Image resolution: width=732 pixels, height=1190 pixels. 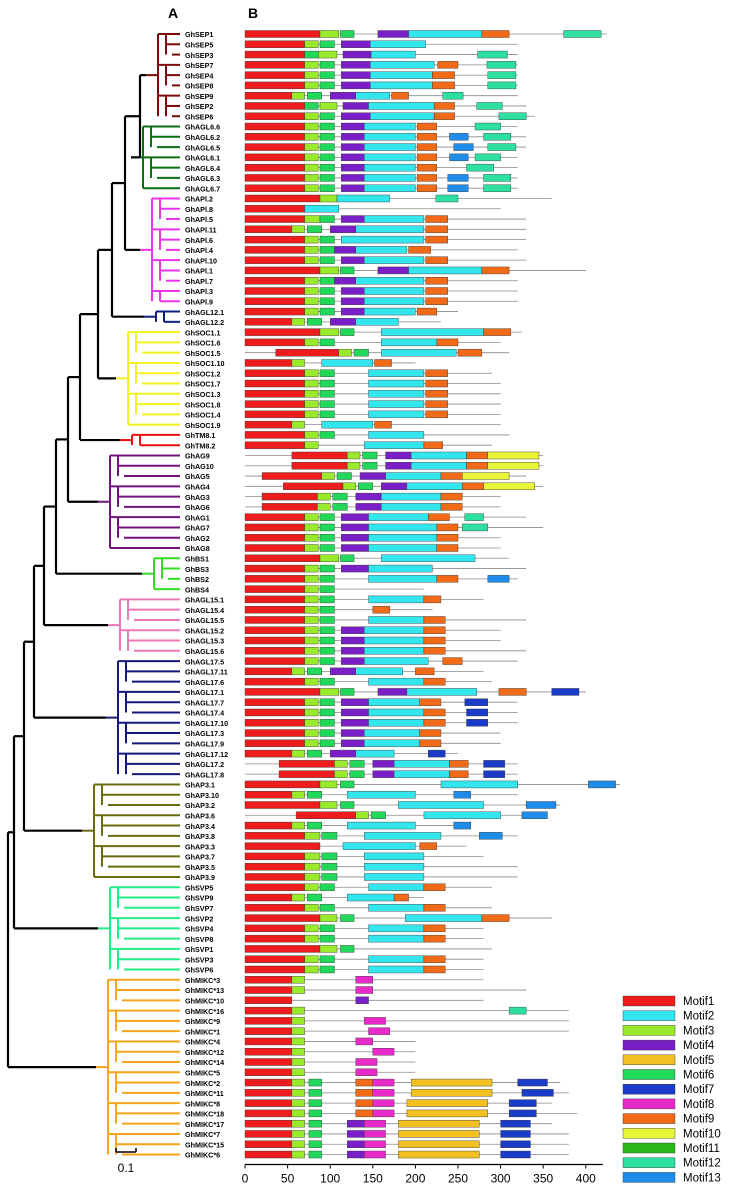 I want to click on gene-label: GhAGL17.8, so click(x=204, y=774).